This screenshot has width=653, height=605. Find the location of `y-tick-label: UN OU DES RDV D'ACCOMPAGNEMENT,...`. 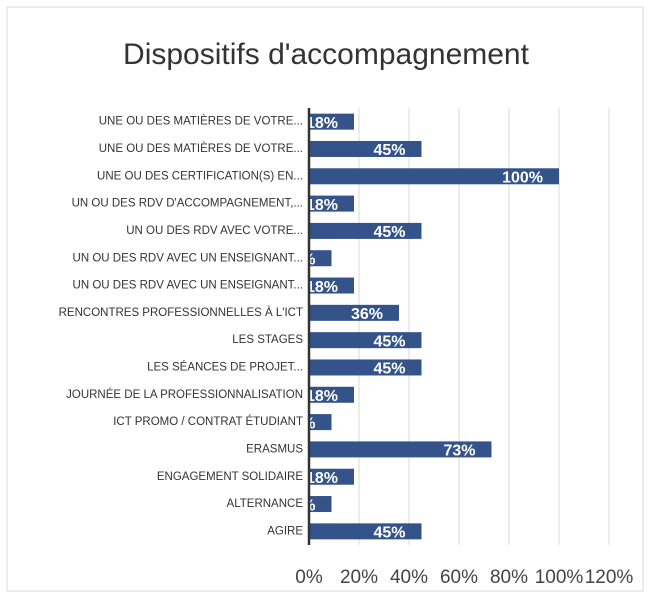

y-tick-label: UN OU DES RDV D'ACCOMPAGNEMENT,... is located at coordinates (187, 204).